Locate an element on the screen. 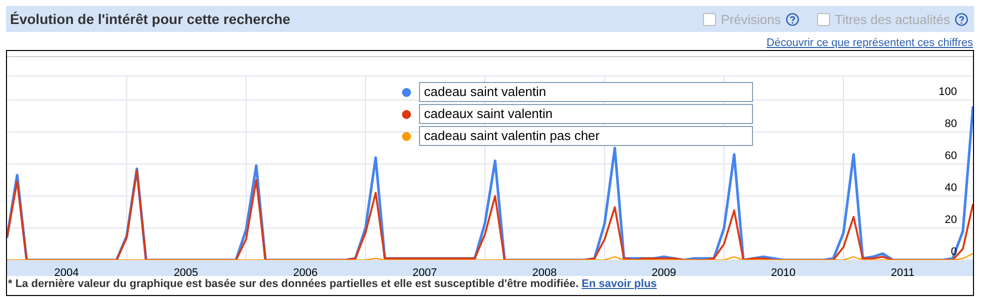 The width and height of the screenshot is (981, 297). text: Découvrir ce que représentent ces chiffres is located at coordinates (869, 43).